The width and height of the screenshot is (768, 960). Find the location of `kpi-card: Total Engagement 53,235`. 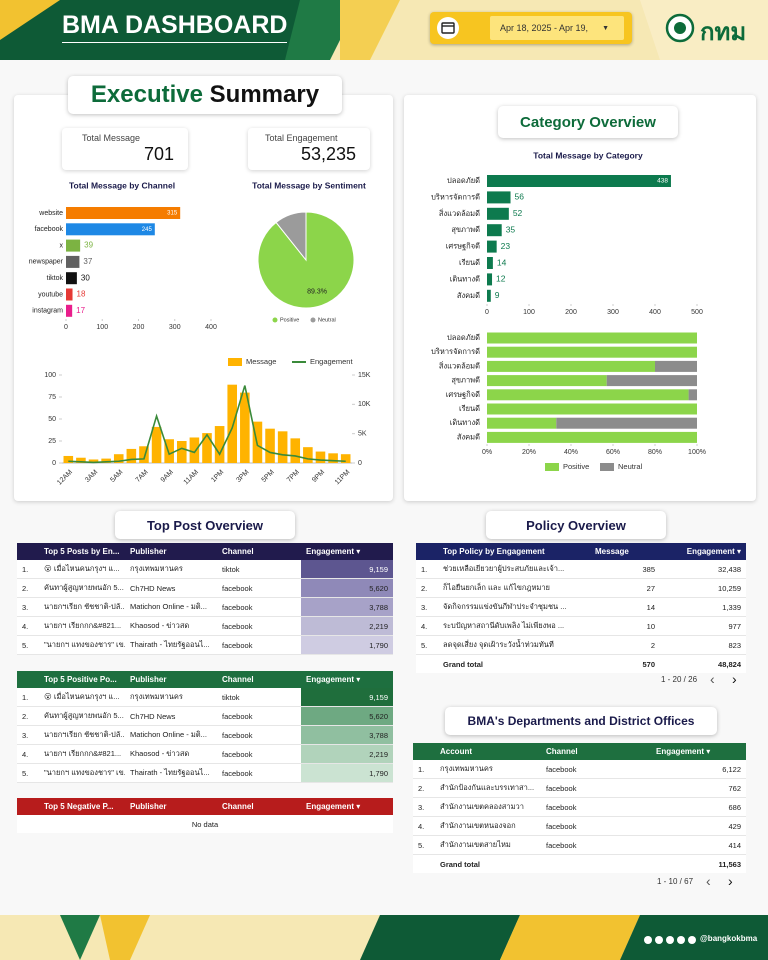

kpi-card: Total Engagement 53,235 is located at coordinates (309, 149).